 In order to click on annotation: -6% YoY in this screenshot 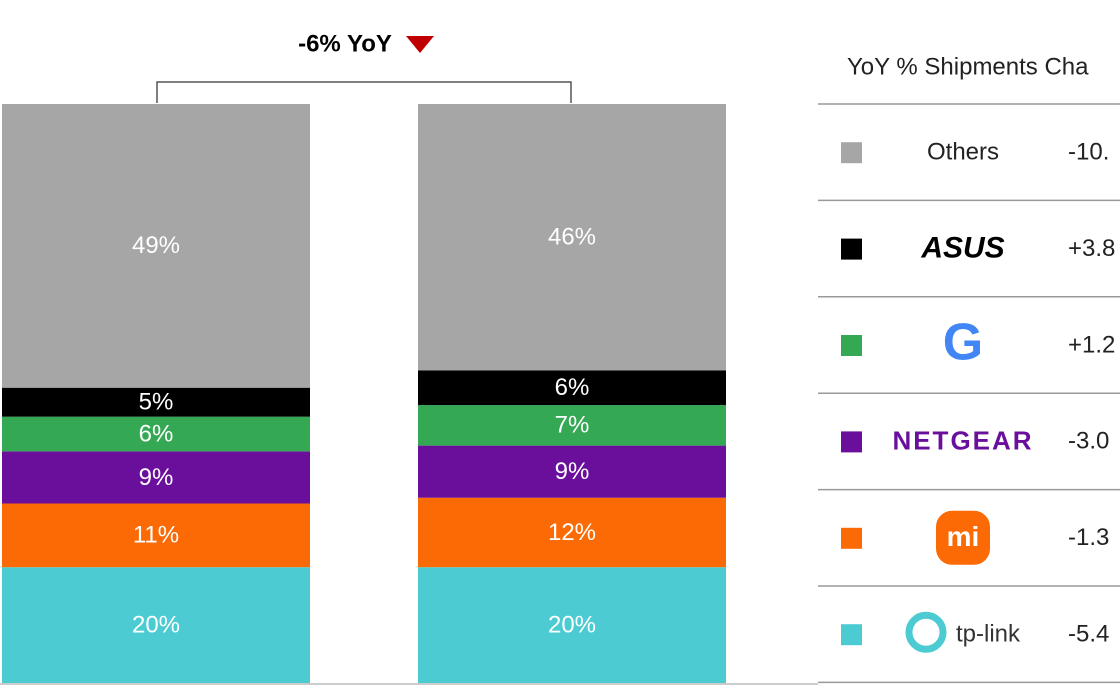, I will do `click(345, 43)`.